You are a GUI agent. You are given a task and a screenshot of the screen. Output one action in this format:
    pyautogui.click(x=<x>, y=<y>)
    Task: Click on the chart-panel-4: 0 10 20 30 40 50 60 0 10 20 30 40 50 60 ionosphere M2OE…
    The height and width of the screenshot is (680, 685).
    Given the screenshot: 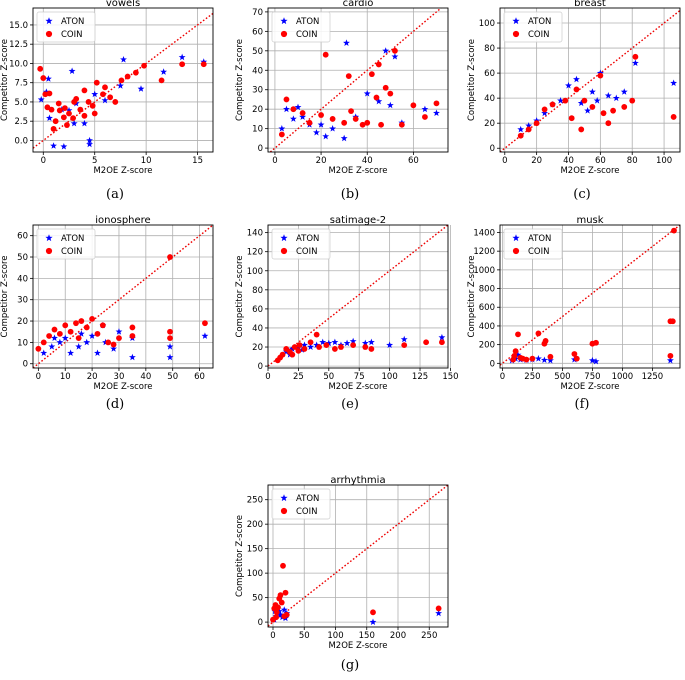 What is the action you would take?
    pyautogui.click(x=107, y=313)
    